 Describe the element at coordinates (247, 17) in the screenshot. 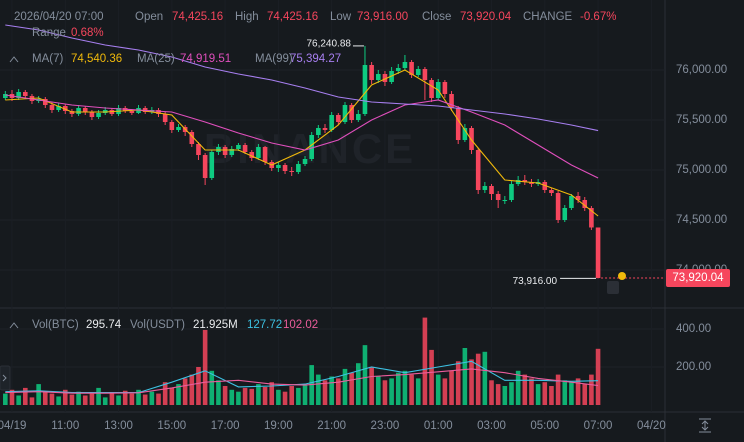

I see `high-label: High` at that location.